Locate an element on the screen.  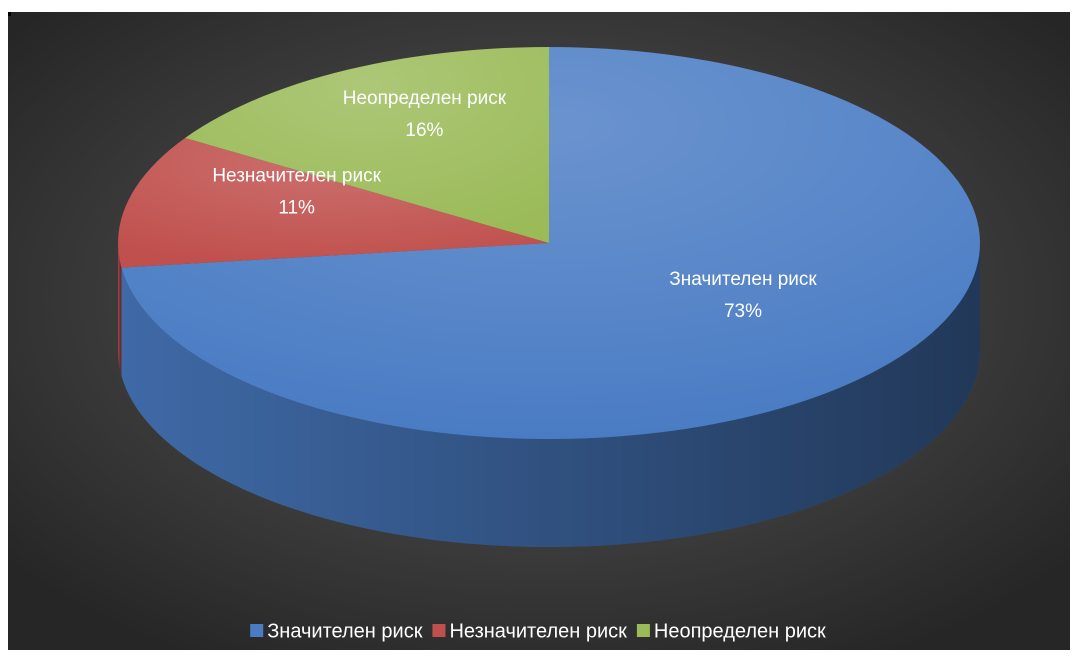
legend-label: Значителен риск is located at coordinates (344, 631).